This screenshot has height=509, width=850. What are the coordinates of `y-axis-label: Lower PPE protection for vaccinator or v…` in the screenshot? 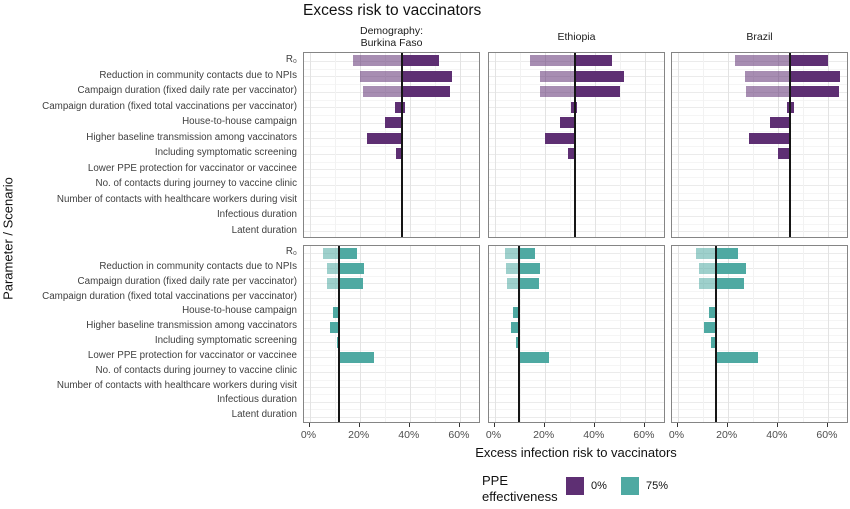 It's located at (192, 355).